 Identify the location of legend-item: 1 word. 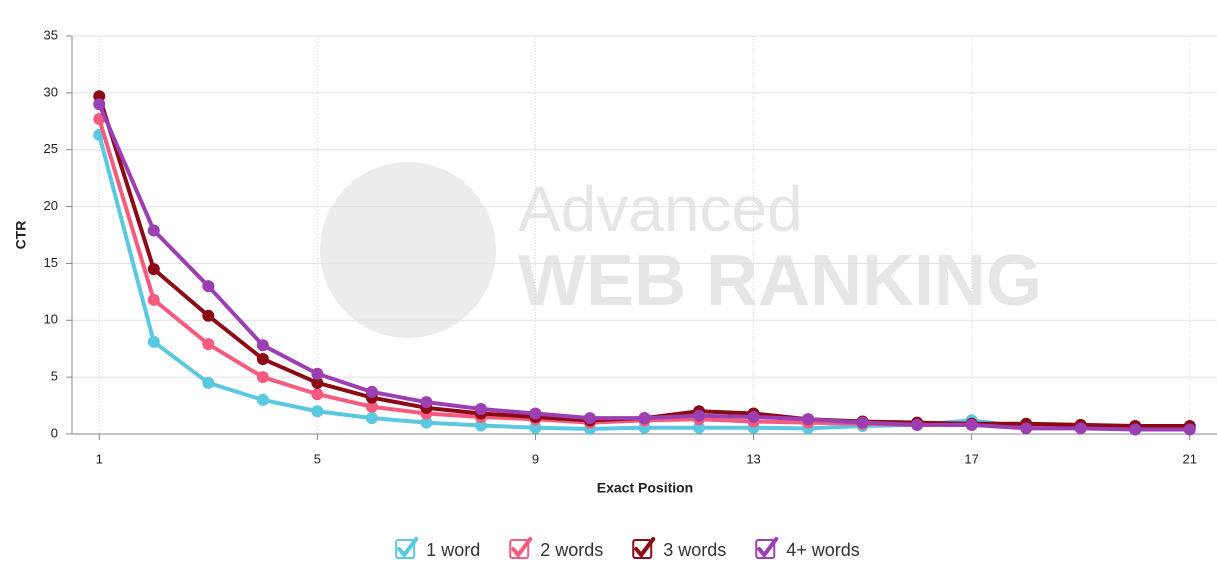
(437, 548).